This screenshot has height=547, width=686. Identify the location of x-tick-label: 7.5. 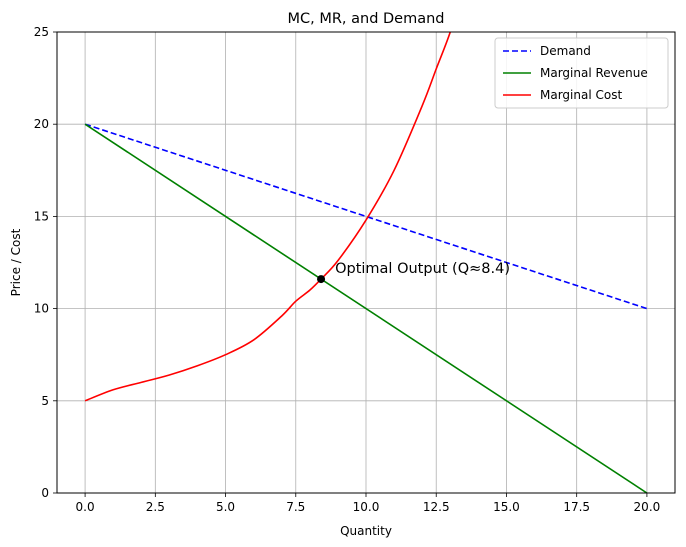
(295, 507).